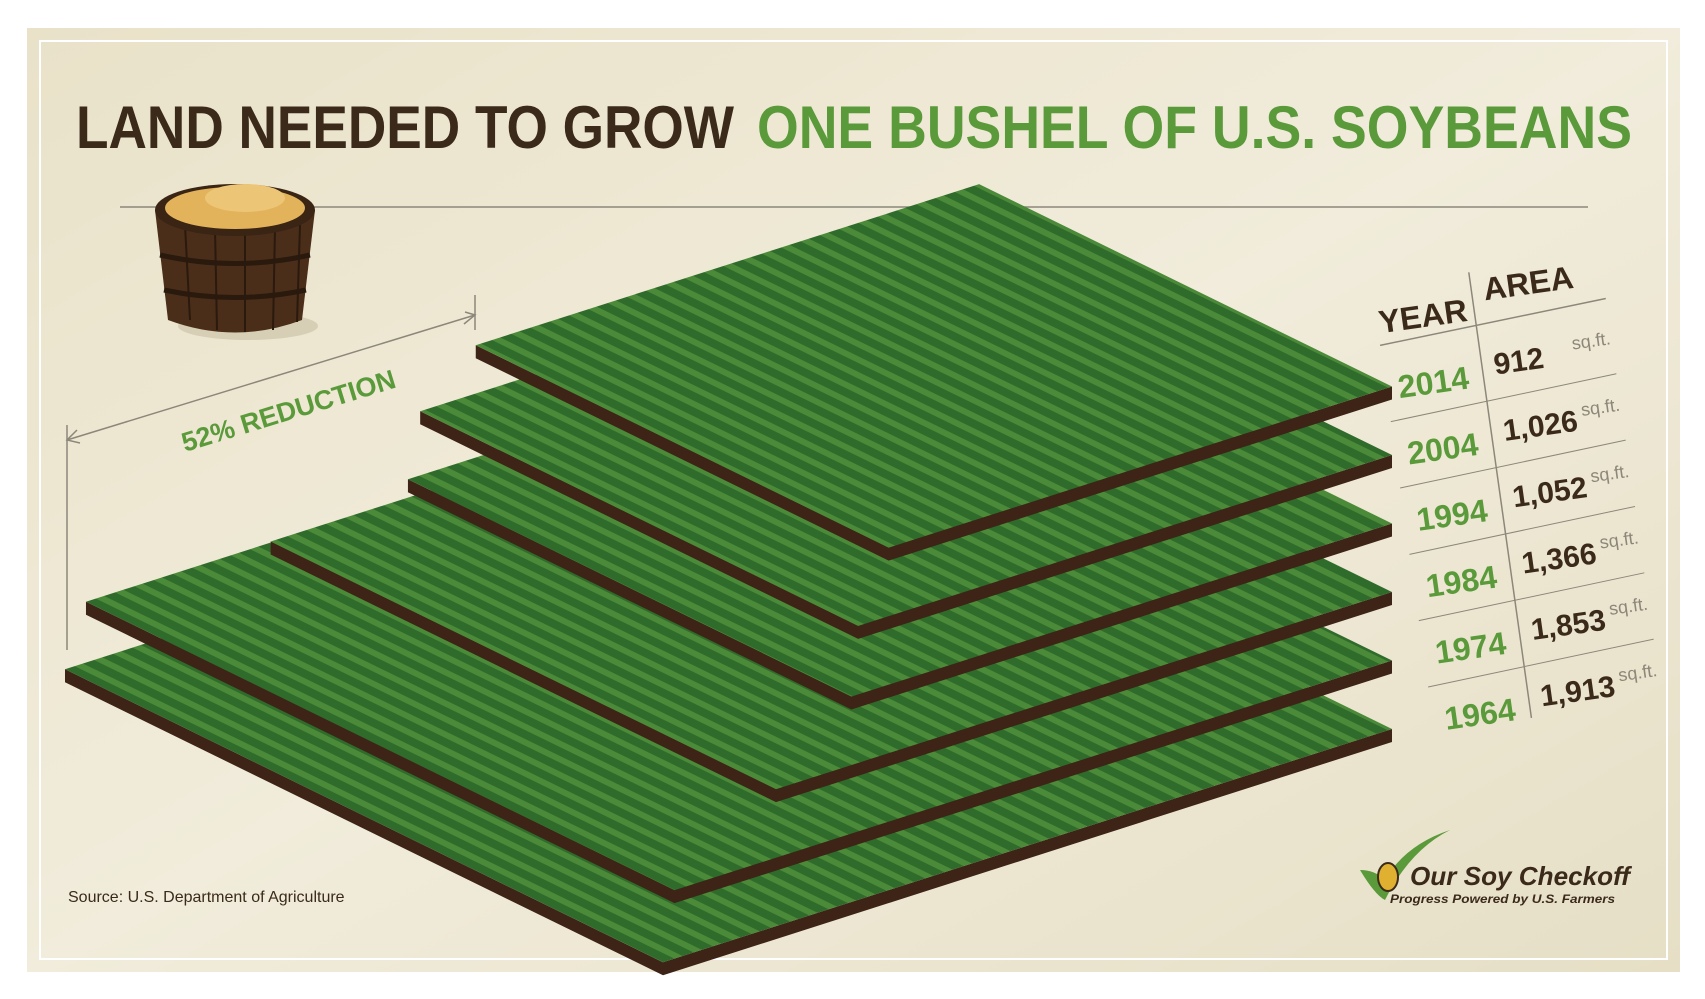 Image resolution: width=1705 pixels, height=999 pixels. I want to click on area-label: 912, so click(1519, 362).